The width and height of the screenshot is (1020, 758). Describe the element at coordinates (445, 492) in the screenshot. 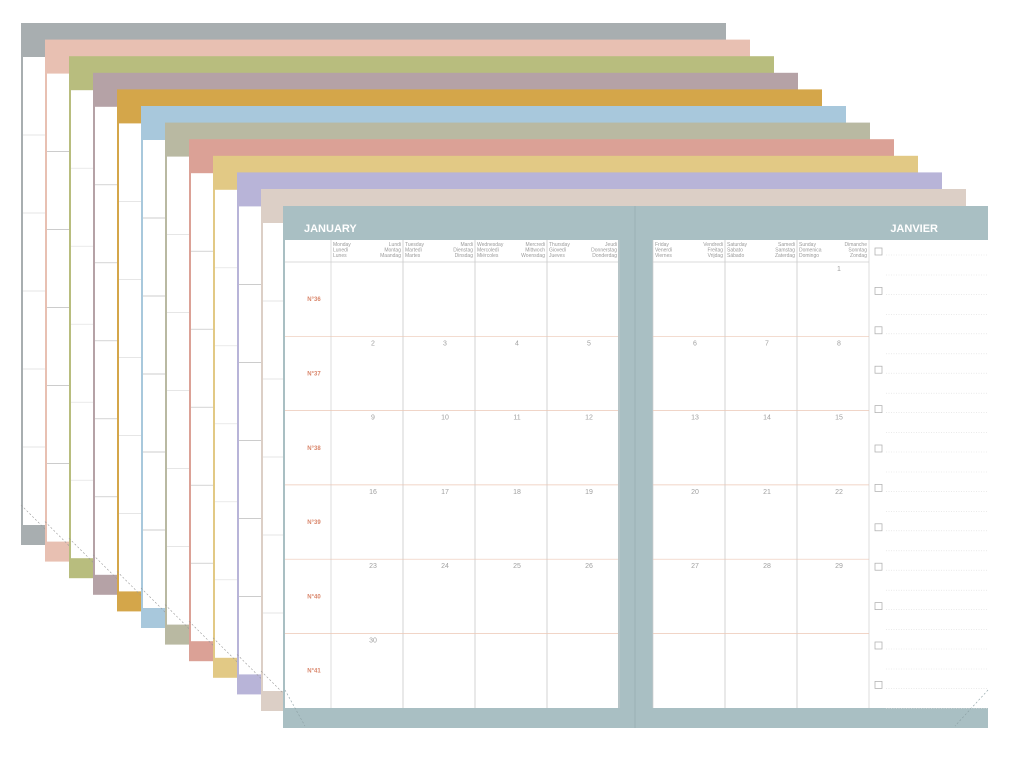

I see `date: 17` at that location.